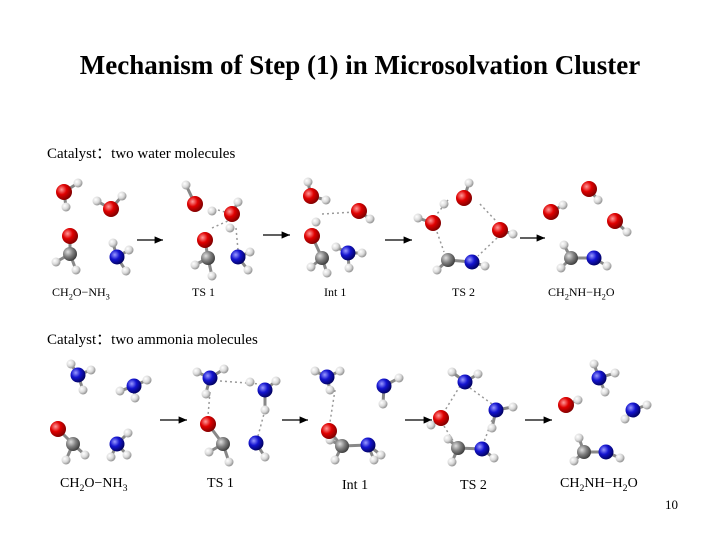  Describe the element at coordinates (355, 485) in the screenshot. I see `row2-species-int1: Int 1` at that location.